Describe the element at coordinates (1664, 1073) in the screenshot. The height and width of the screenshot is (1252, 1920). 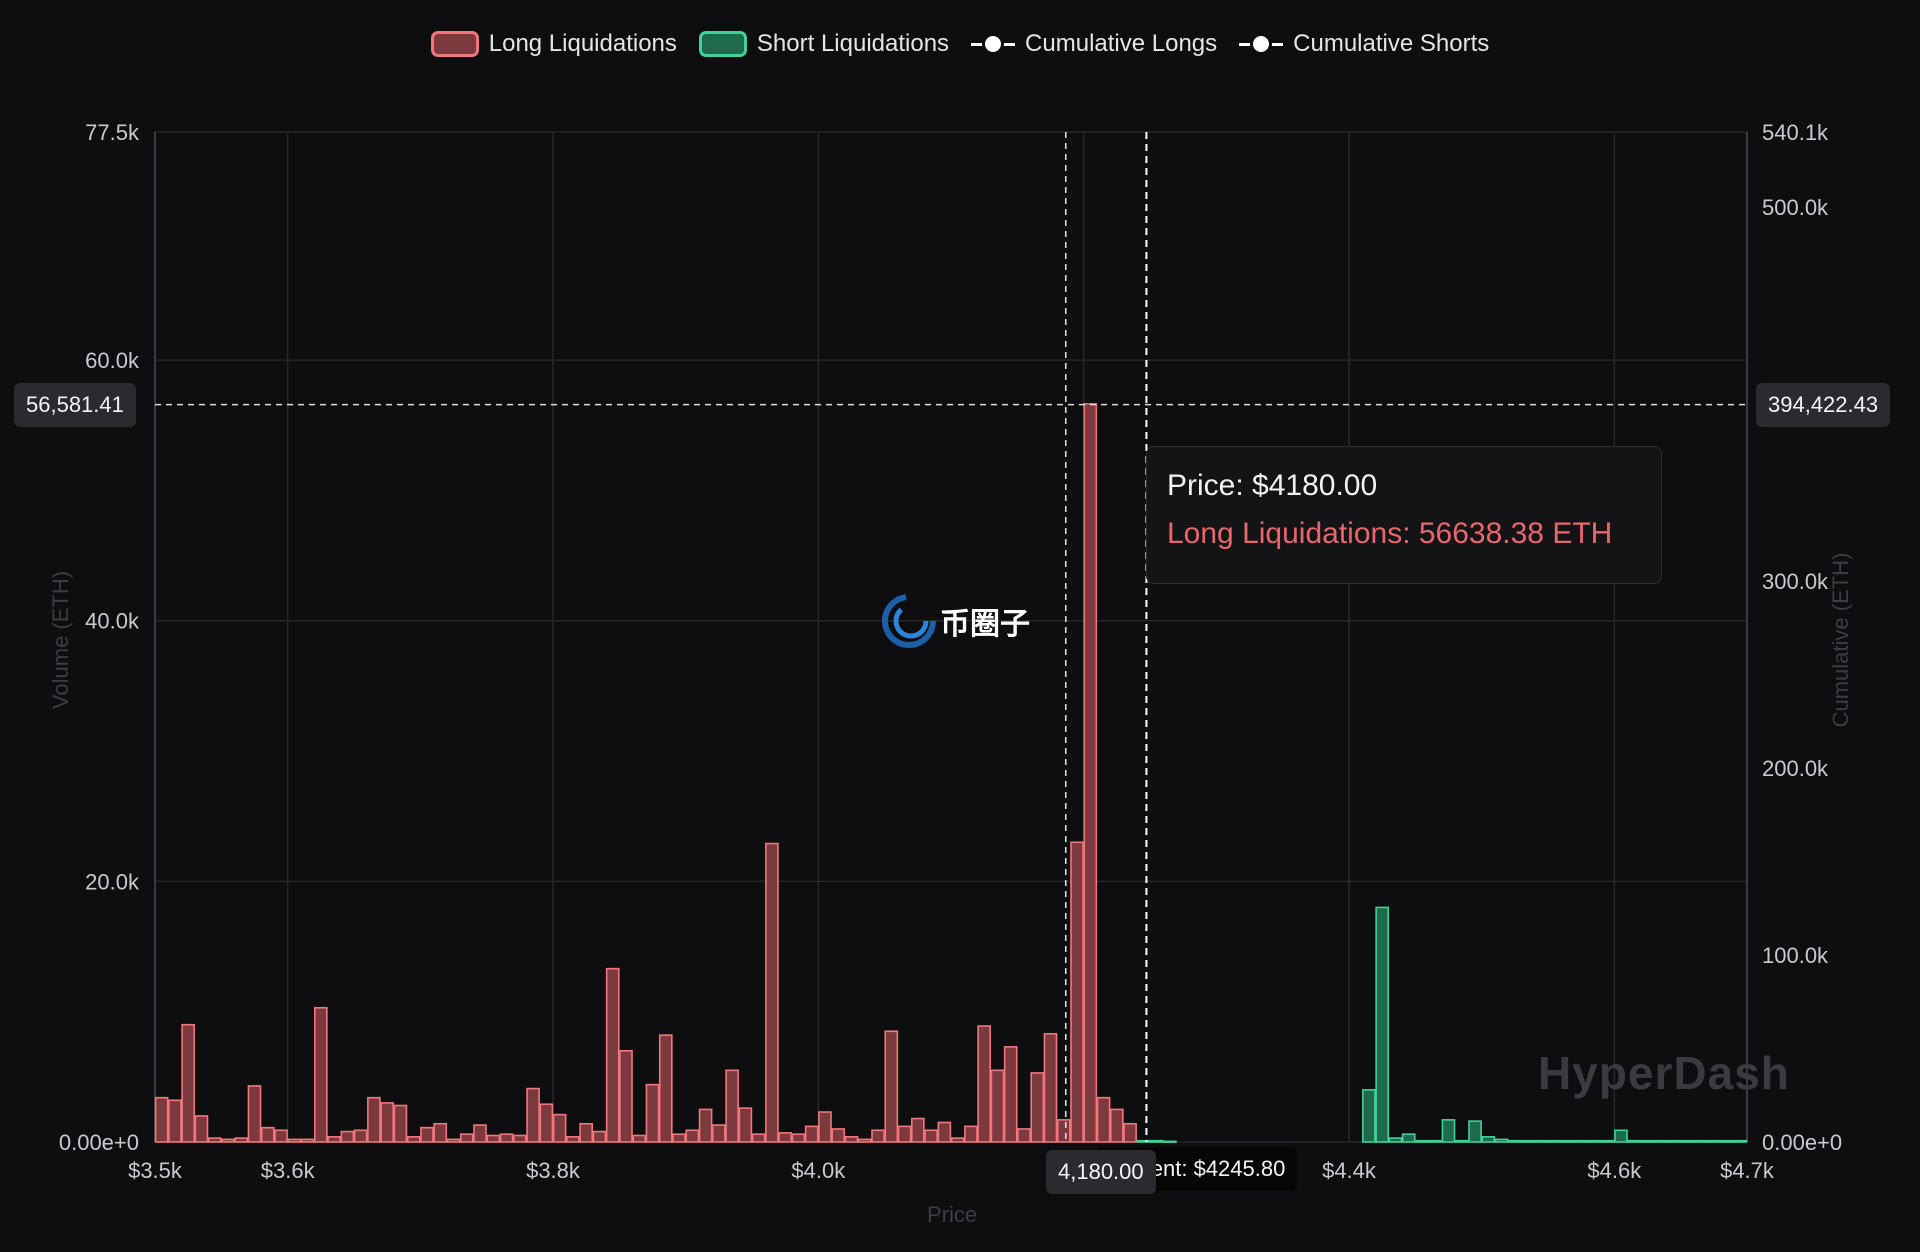
I see `hyperdash-watermark: HyperDash` at that location.